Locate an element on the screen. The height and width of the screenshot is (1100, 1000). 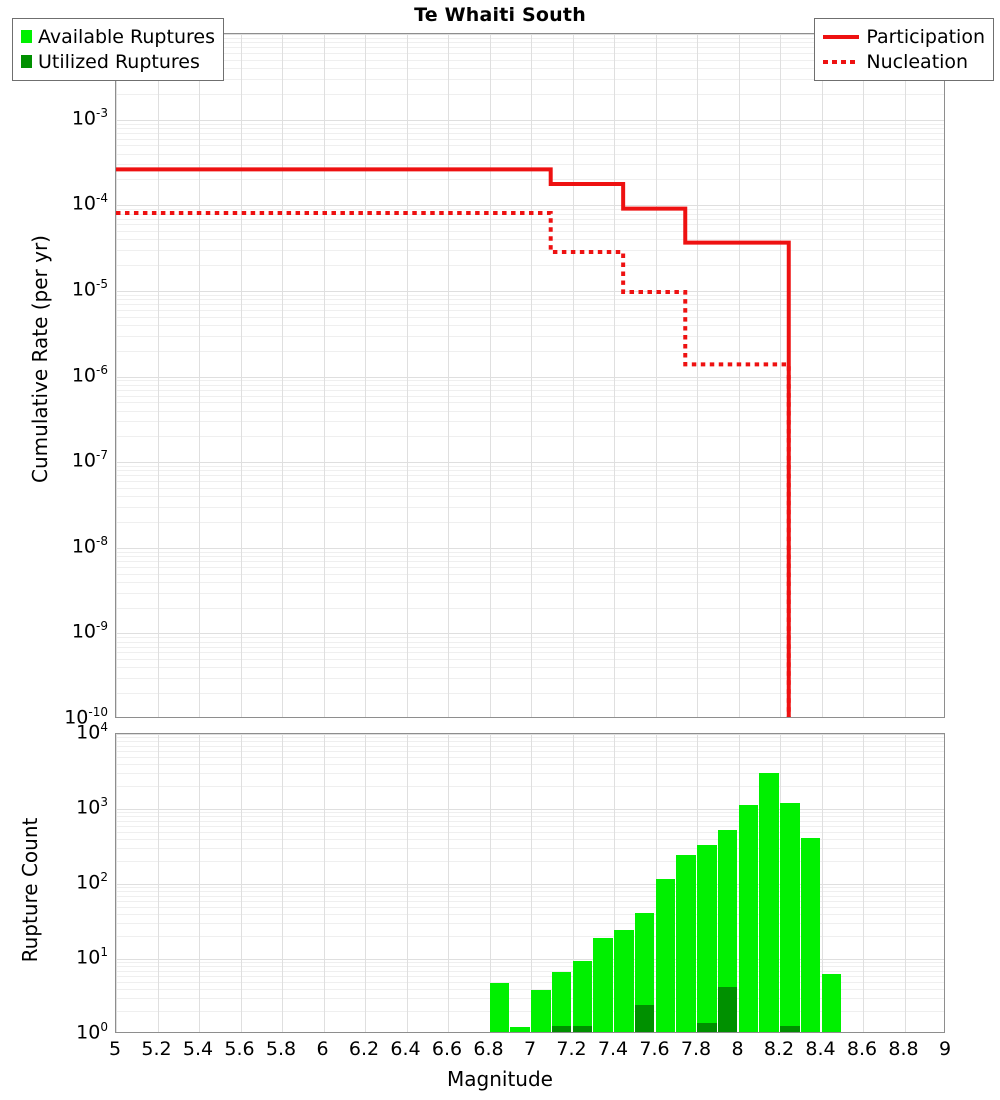
x-axis-tick-label: 7.2 is located at coordinates (571, 1049).